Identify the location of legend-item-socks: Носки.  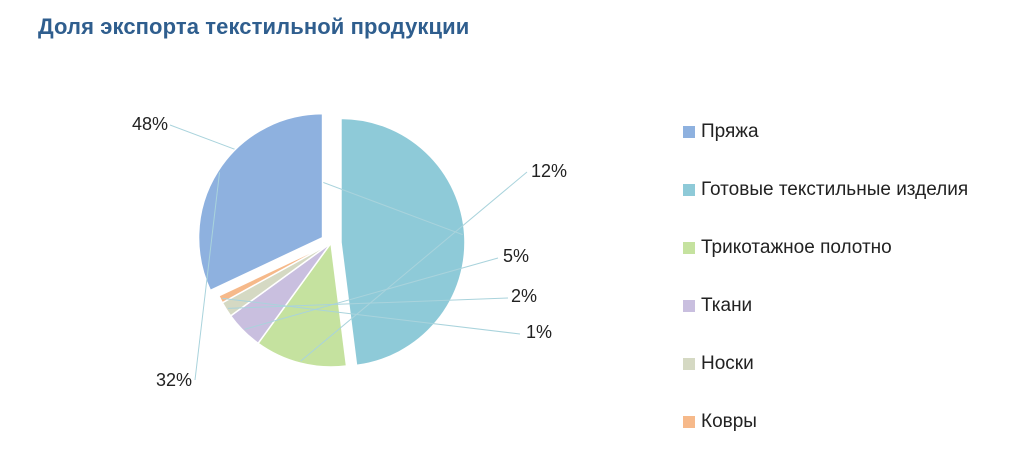
(825, 364).